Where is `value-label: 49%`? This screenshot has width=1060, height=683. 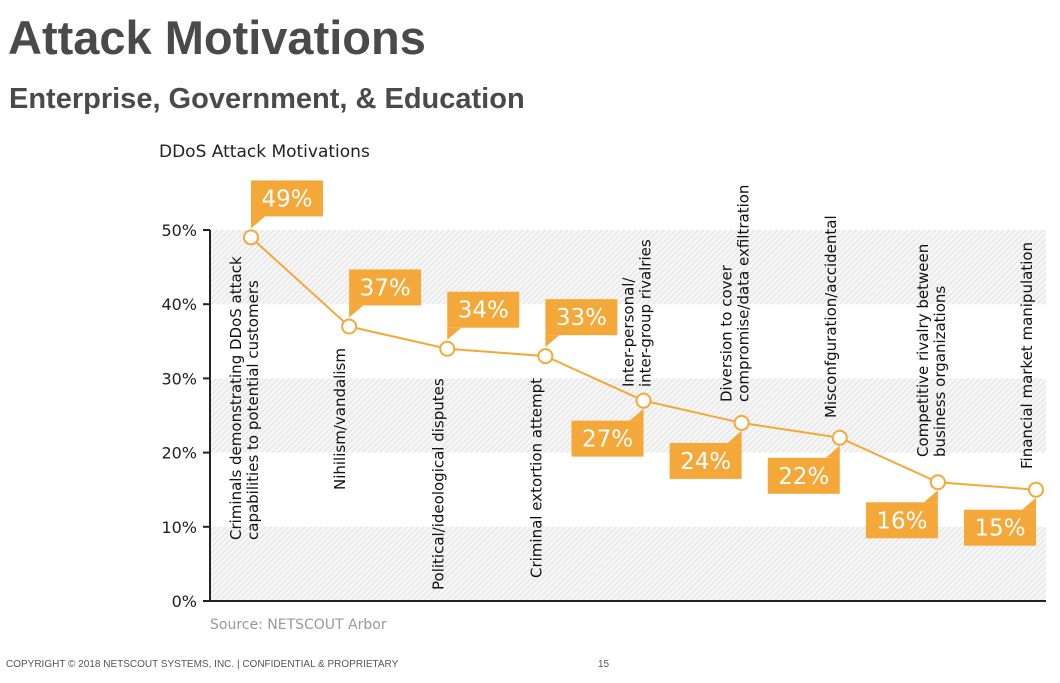
value-label: 49% is located at coordinates (286, 199).